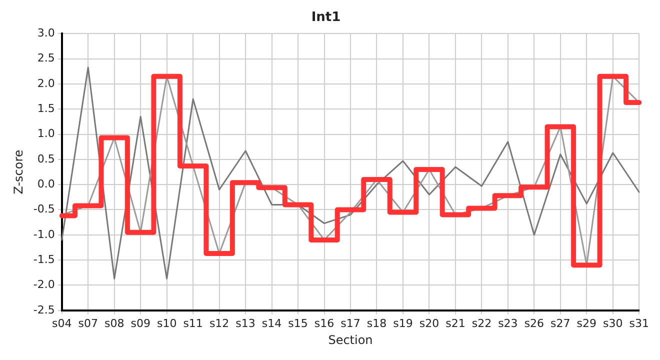  What do you see at coordinates (62, 323) in the screenshot?
I see `x-tick-label: s04` at bounding box center [62, 323].